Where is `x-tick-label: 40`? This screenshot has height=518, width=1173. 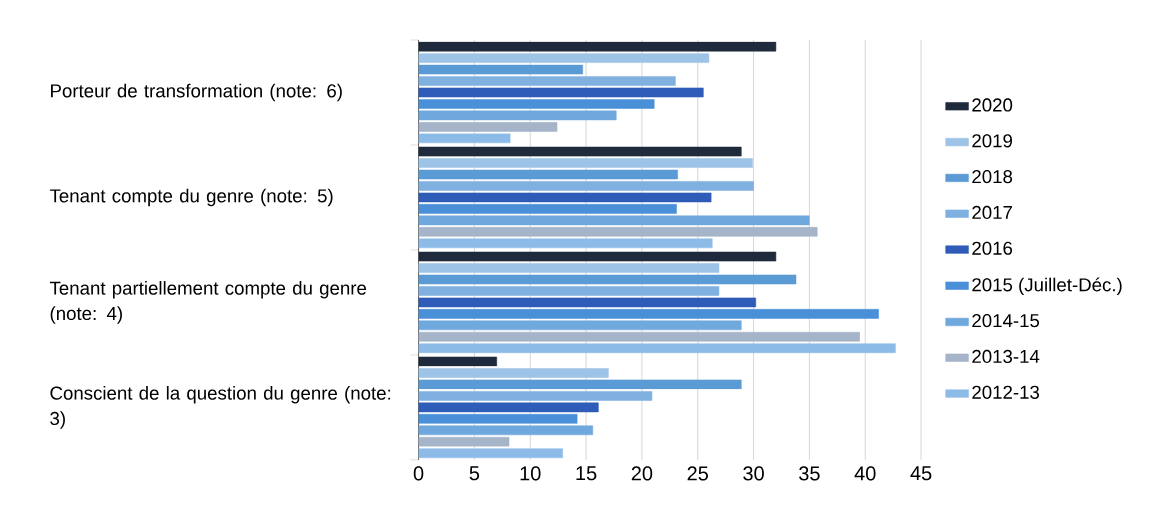 x-tick-label: 40 is located at coordinates (865, 473).